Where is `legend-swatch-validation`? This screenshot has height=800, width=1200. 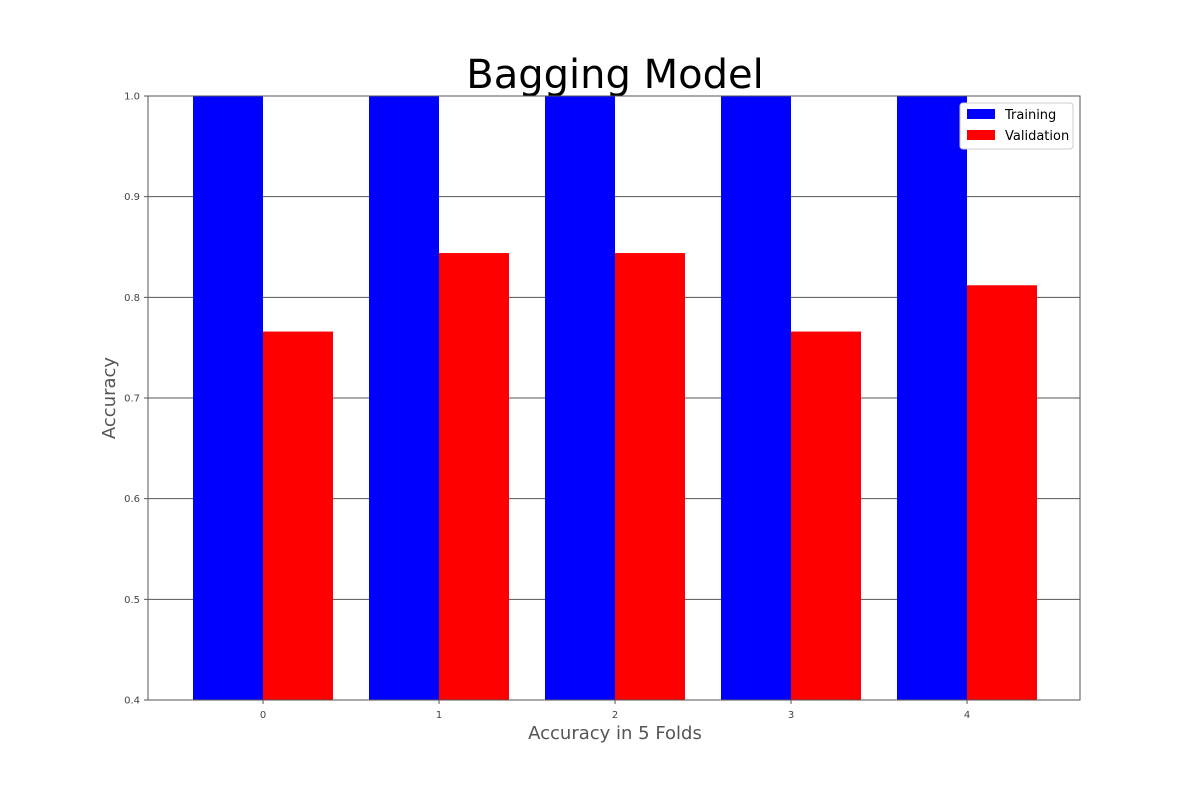
legend-swatch-validation is located at coordinates (981, 135).